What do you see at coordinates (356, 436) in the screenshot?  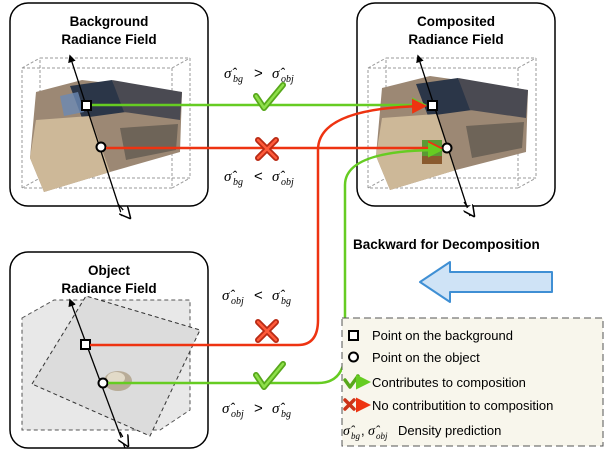 I see `legend-density-sub-1: bg` at bounding box center [356, 436].